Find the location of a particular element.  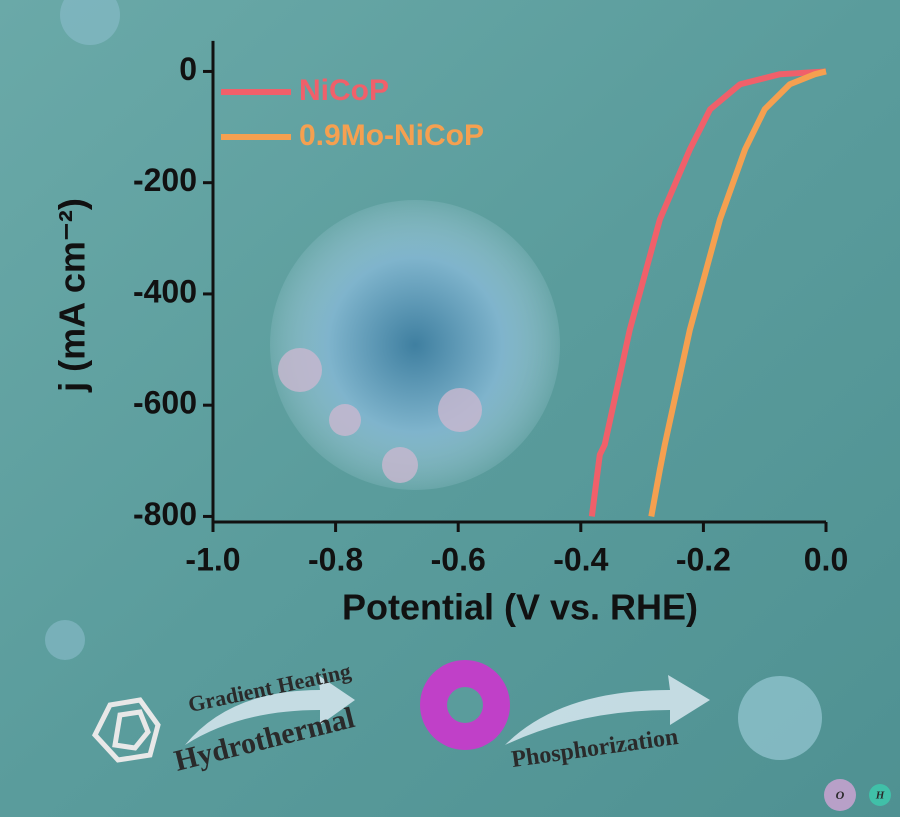

x-tick-label: -1.0 is located at coordinates (212, 559).